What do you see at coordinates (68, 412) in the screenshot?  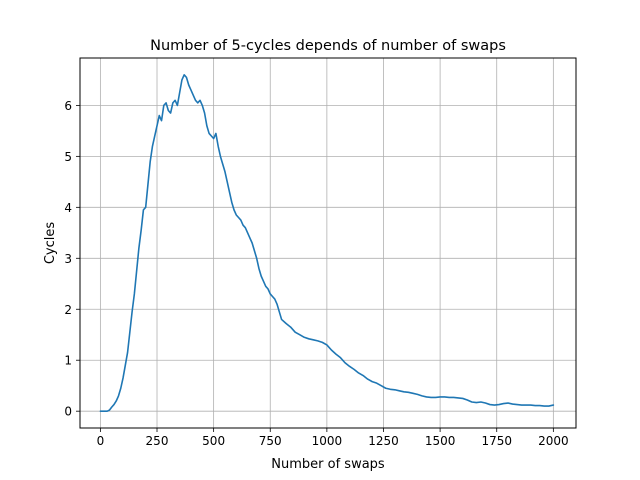 I see `y-tick-label: 0` at bounding box center [68, 412].